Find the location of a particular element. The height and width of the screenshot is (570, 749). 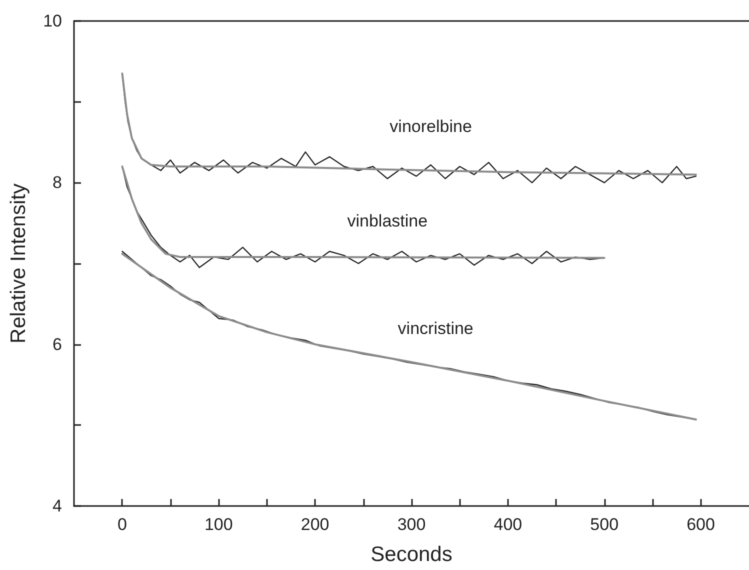

x-tick-label: 0 is located at coordinates (122, 524).